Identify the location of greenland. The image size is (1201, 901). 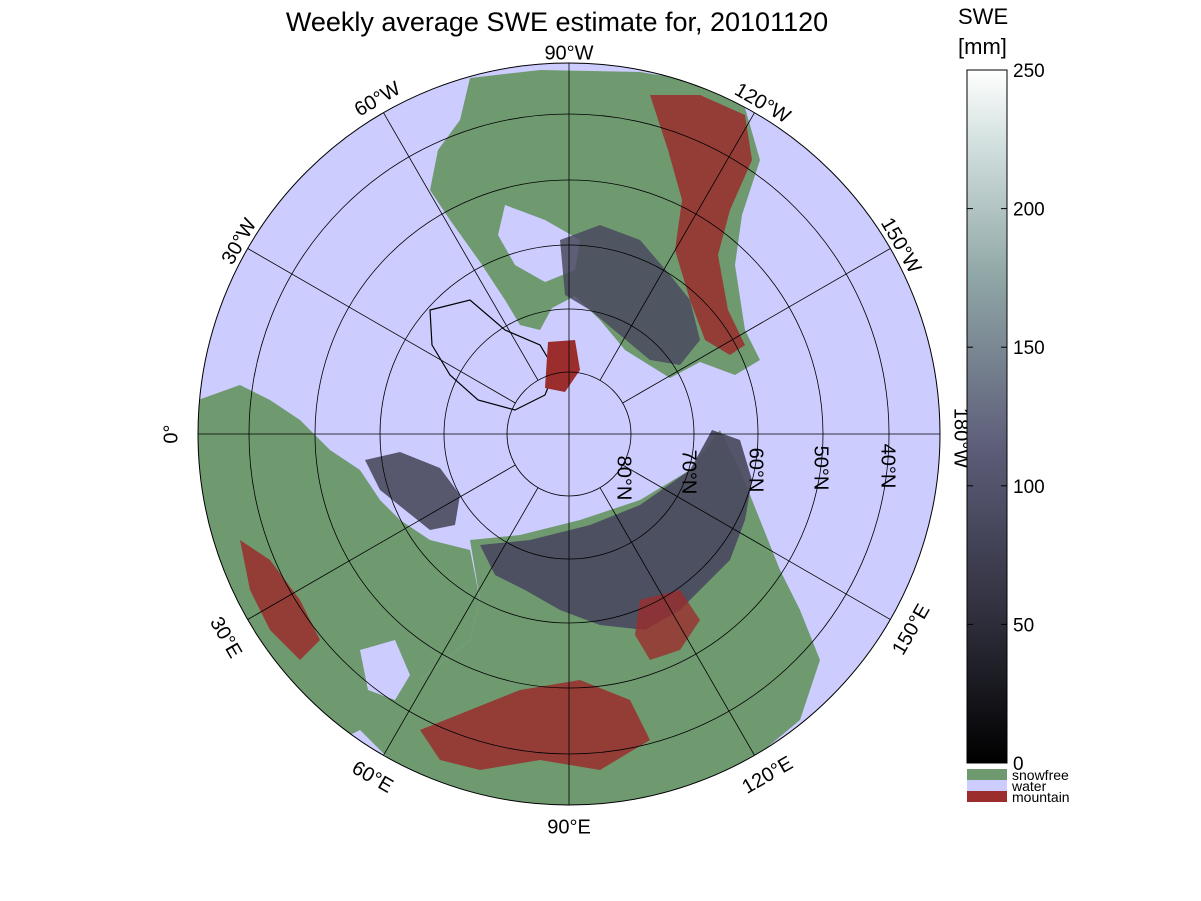
(492, 355).